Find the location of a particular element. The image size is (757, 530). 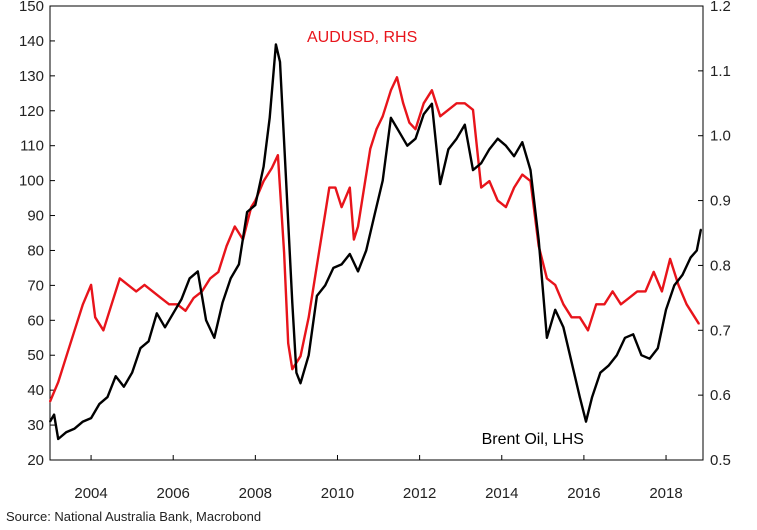

left-tick-label: 50 is located at coordinates (35, 355).